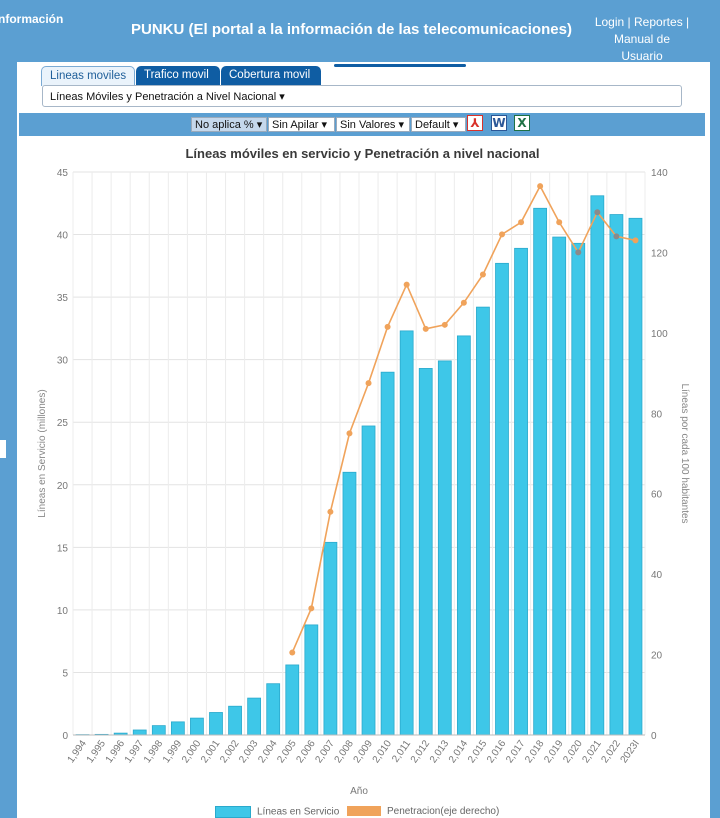 The image size is (720, 818). What do you see at coordinates (400, 65) in the screenshot?
I see `tab-underline` at bounding box center [400, 65].